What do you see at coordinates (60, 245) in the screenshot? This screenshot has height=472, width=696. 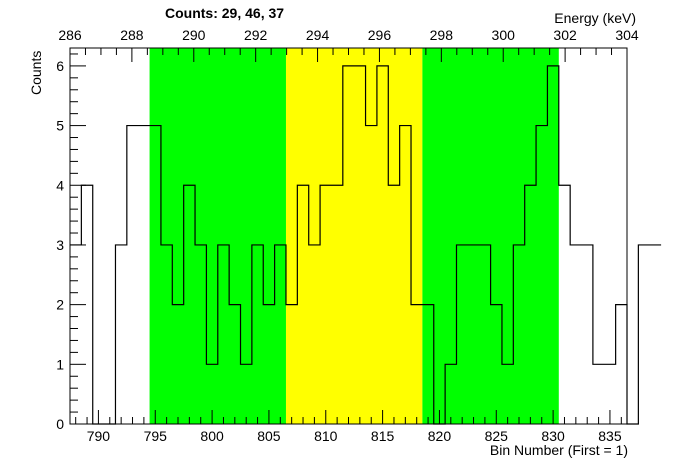 I see `y-tick-label: 3` at bounding box center [60, 245].